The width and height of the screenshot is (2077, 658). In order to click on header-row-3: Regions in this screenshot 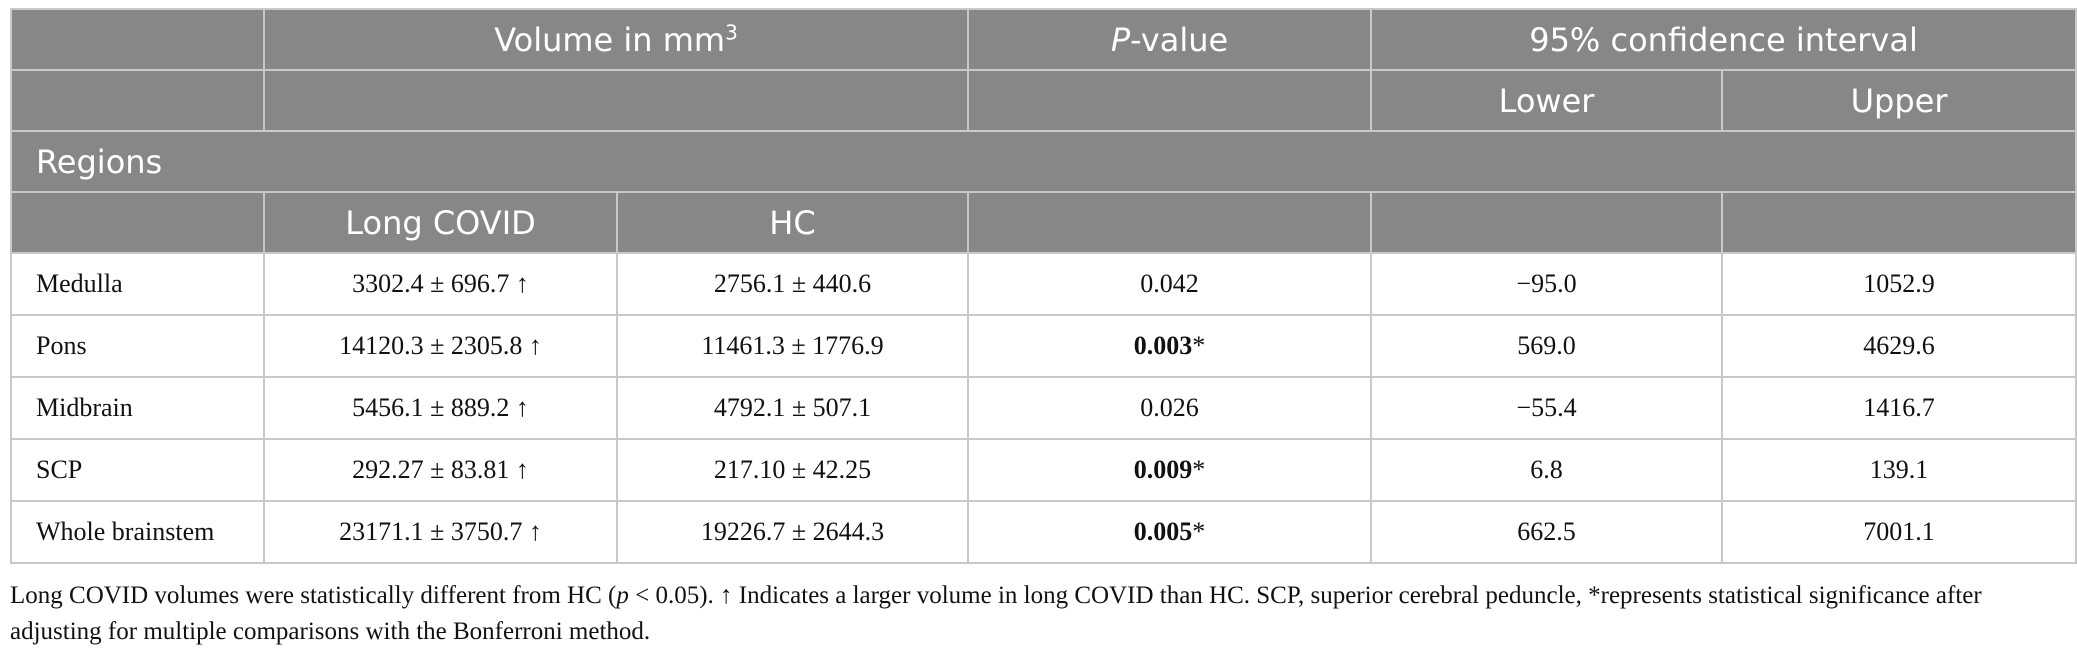, I will do `click(1043, 161)`.